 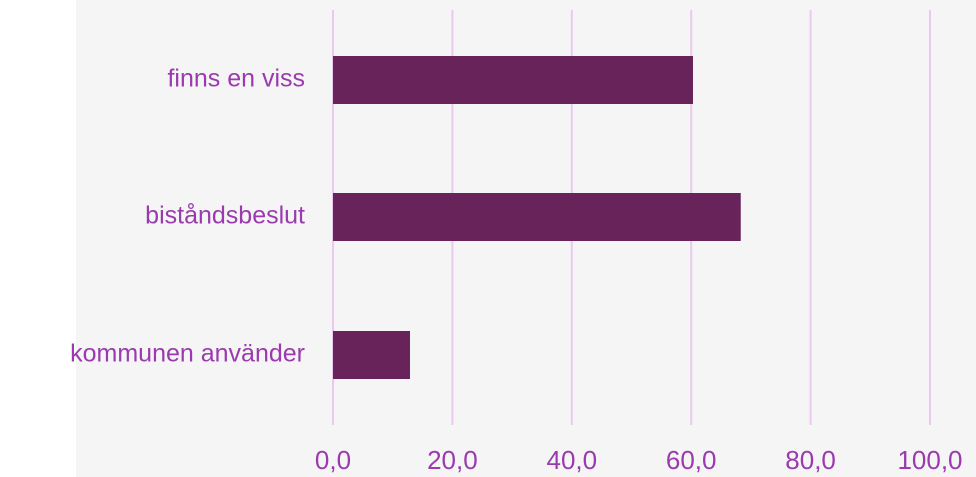 What do you see at coordinates (691, 460) in the screenshot?
I see `x-tick-label: 60,0` at bounding box center [691, 460].